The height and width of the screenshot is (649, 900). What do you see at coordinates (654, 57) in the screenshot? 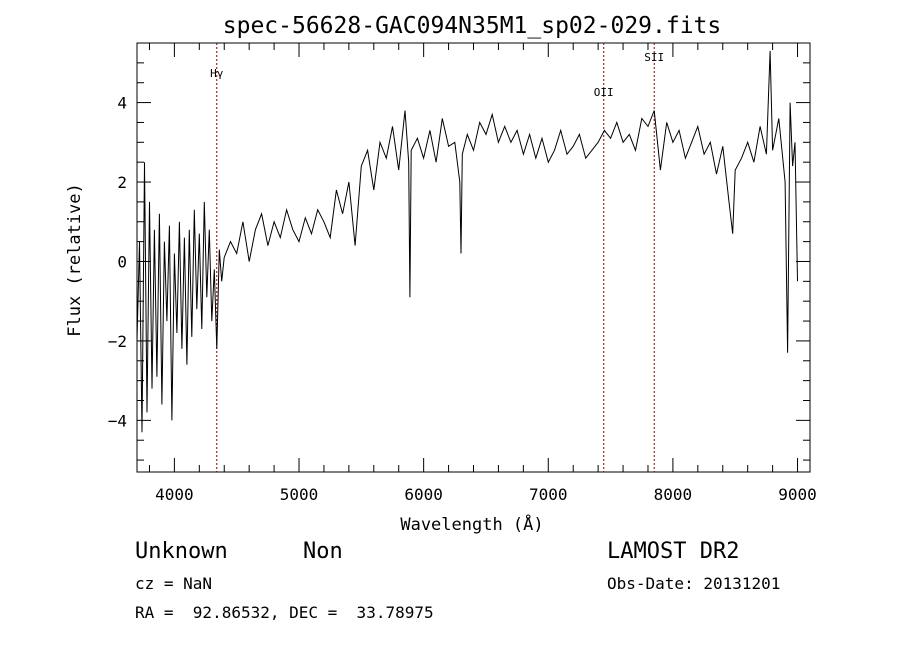
I see `line-marker-label: SII` at bounding box center [654, 57].